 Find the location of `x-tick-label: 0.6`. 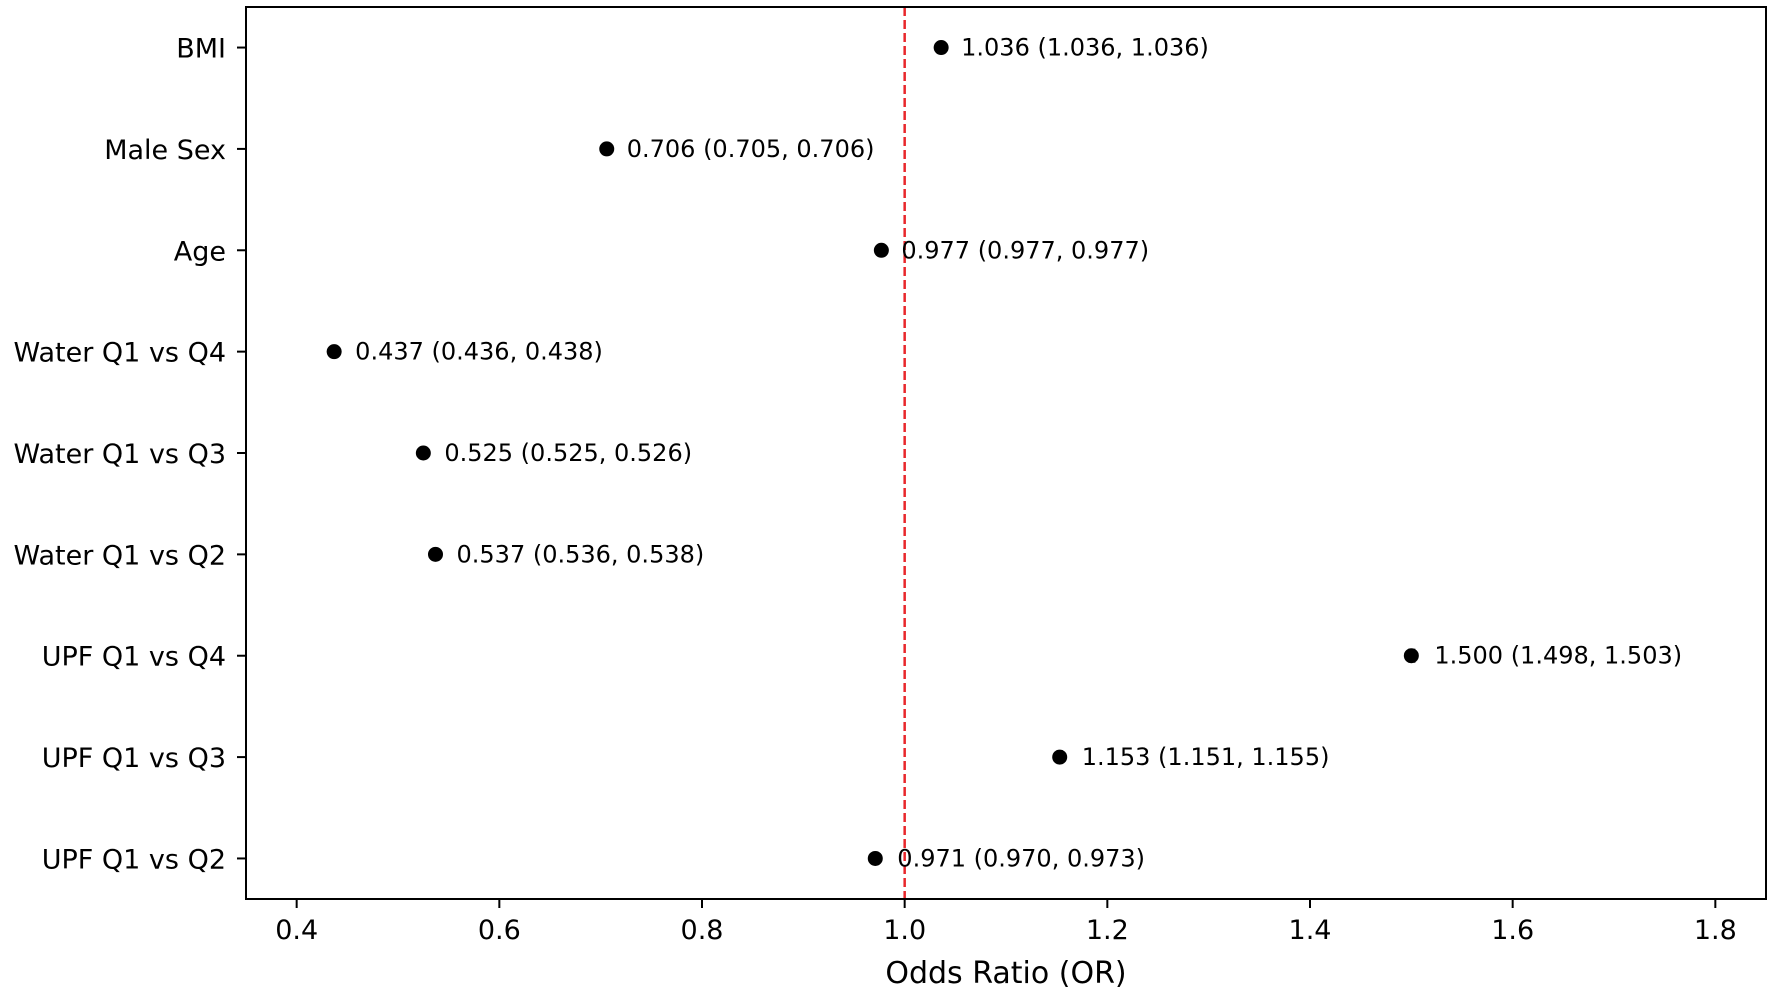

x-tick-label: 0.6 is located at coordinates (499, 930).